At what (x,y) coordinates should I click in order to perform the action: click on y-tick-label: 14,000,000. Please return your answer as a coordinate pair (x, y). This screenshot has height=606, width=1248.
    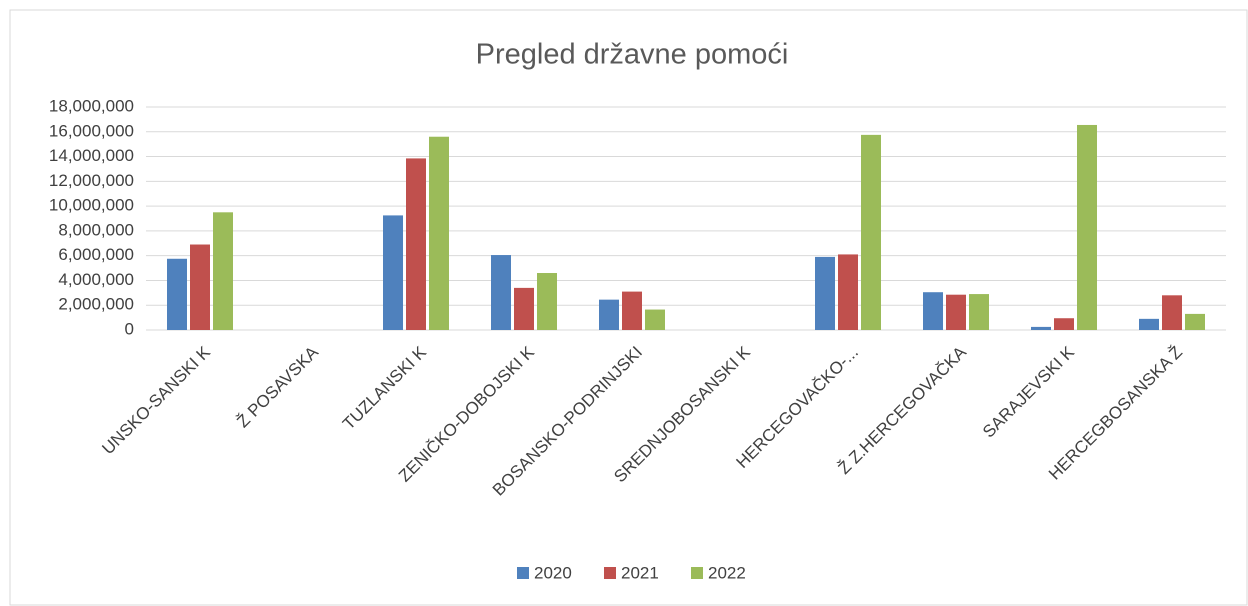
    Looking at the image, I should click on (91, 155).